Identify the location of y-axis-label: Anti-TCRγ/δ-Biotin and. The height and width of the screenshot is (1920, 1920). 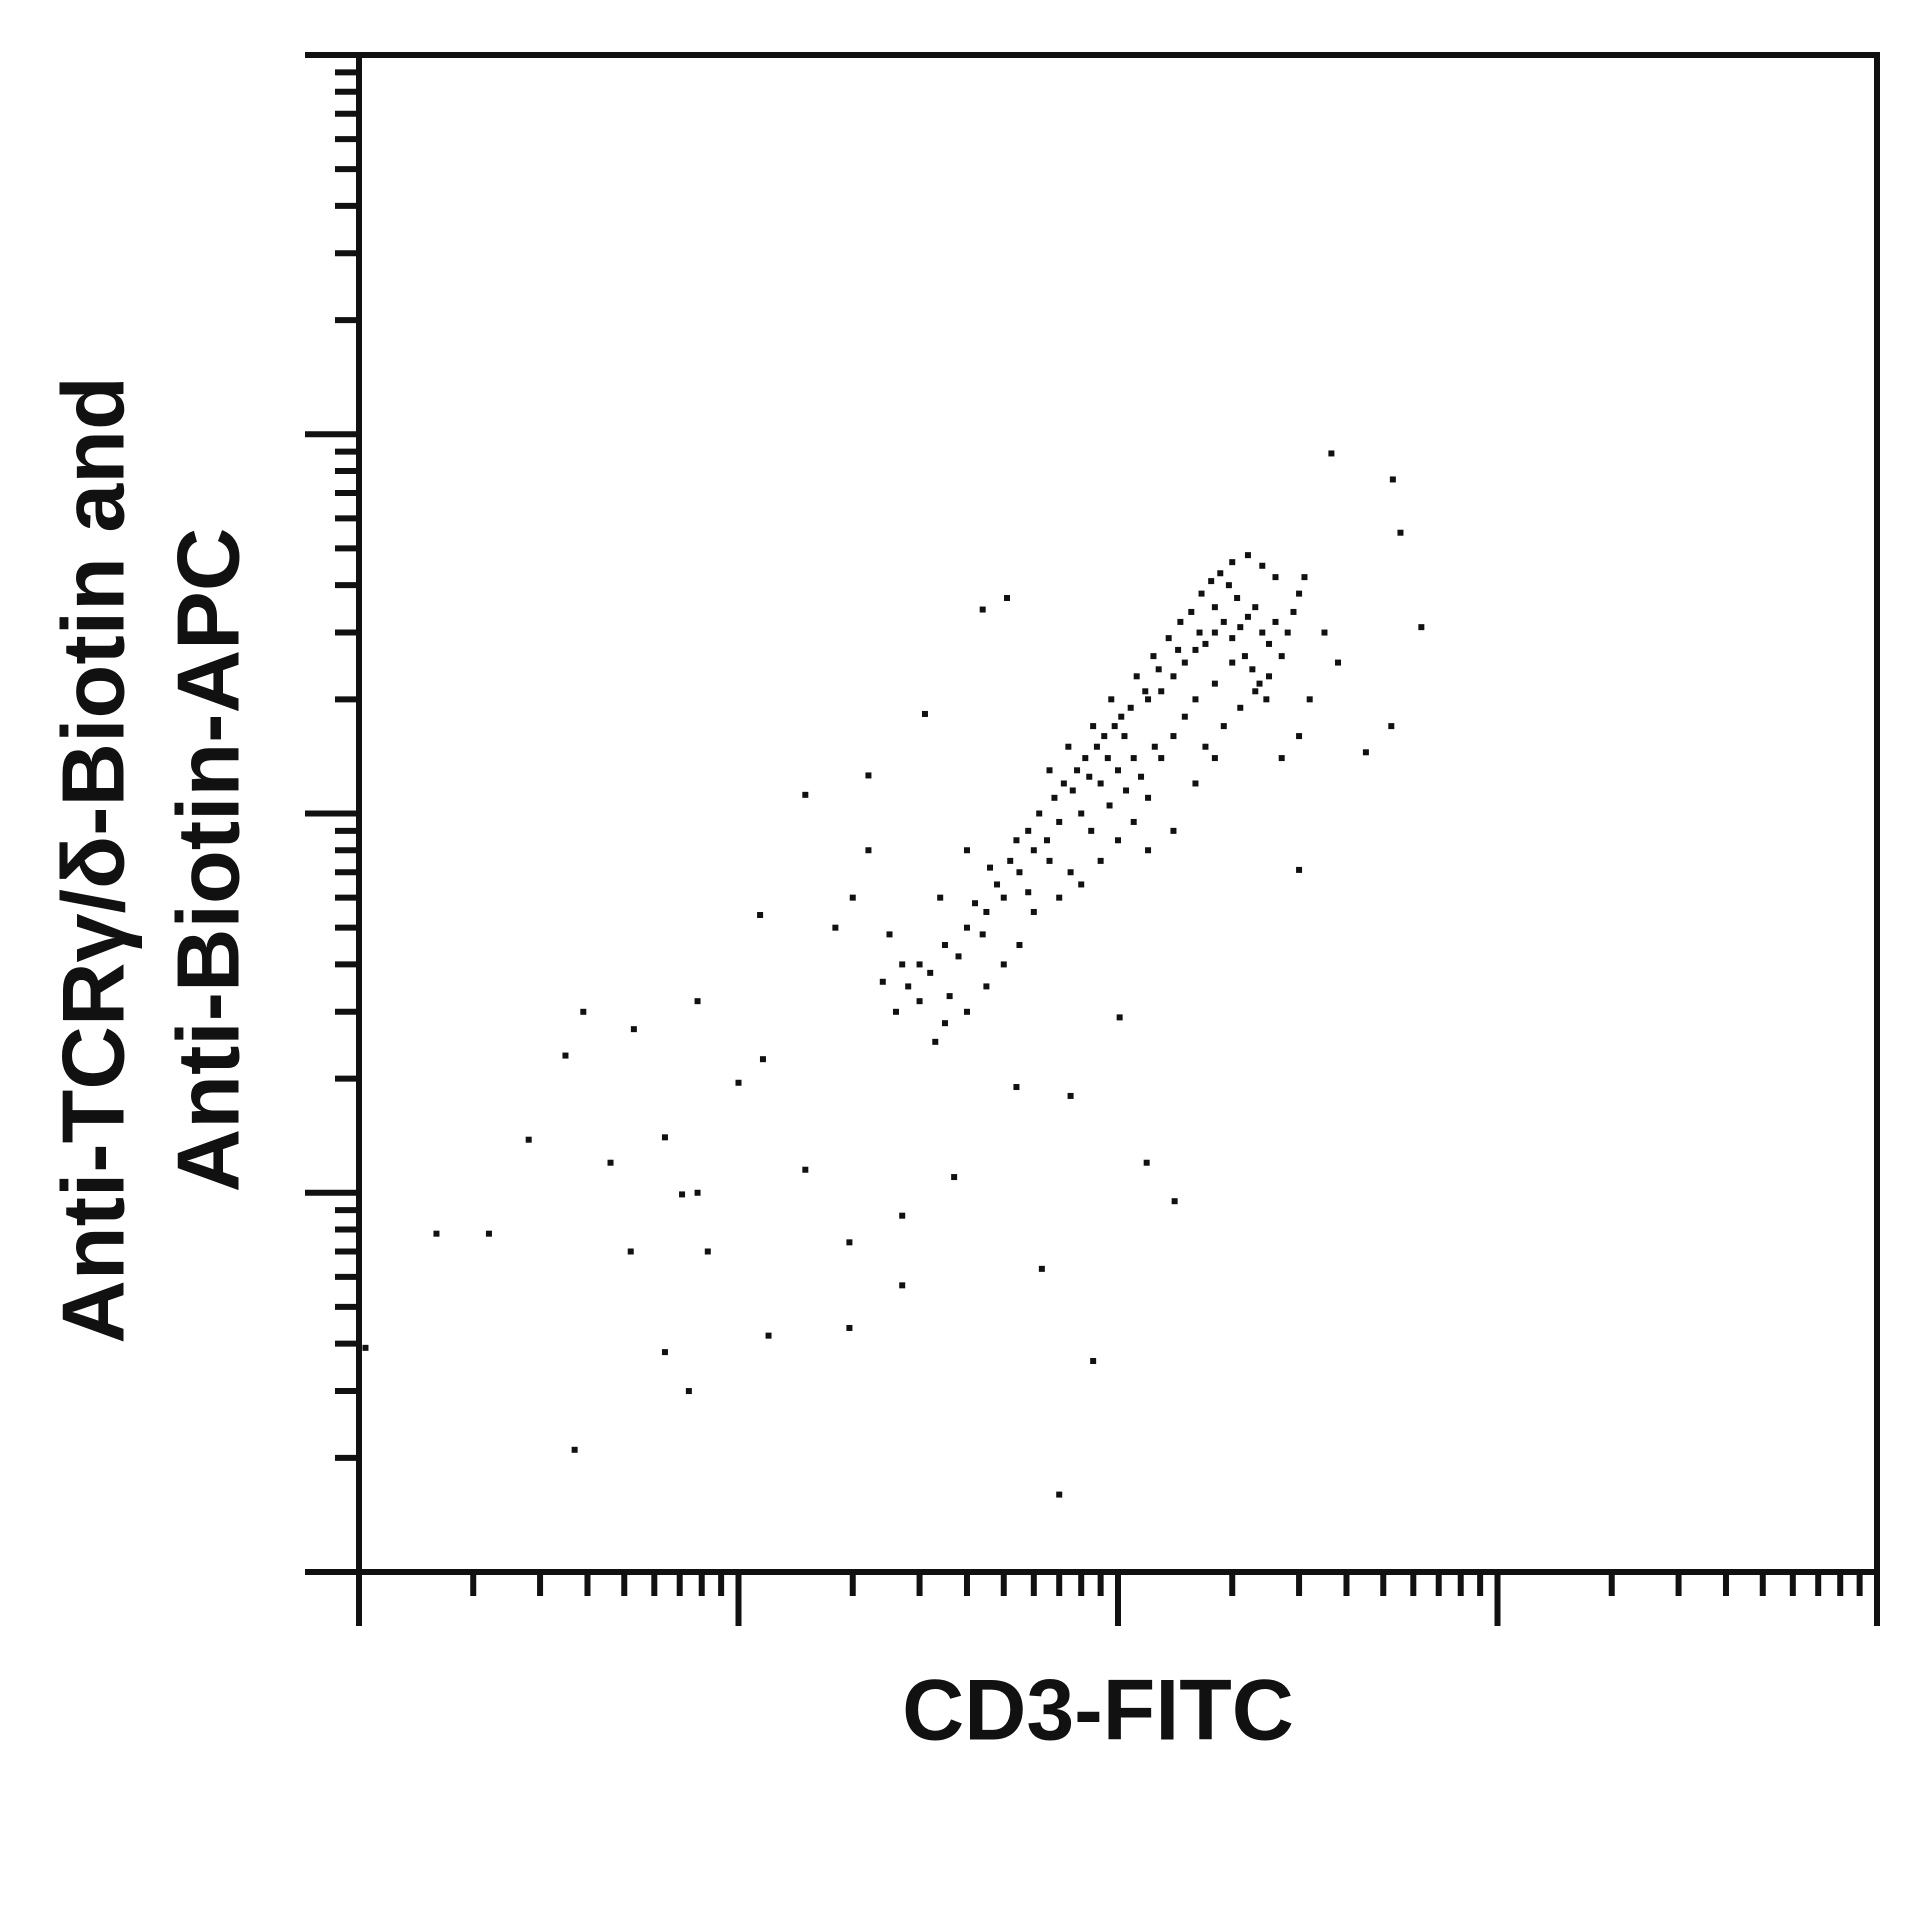
(92, 859).